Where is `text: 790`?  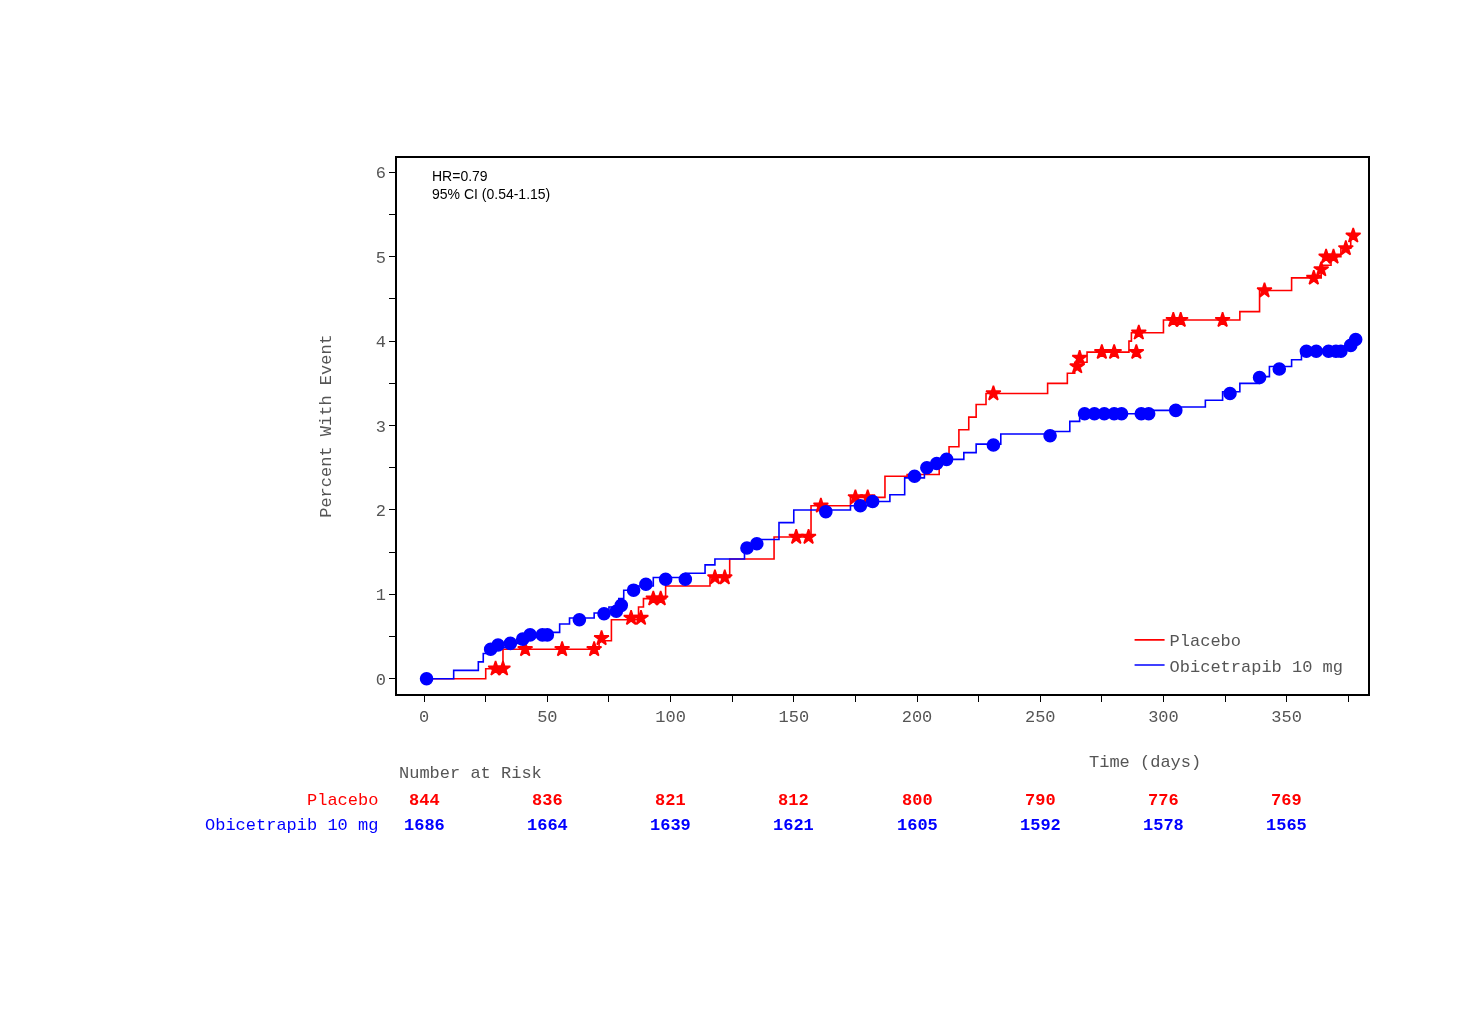 text: 790 is located at coordinates (1040, 800).